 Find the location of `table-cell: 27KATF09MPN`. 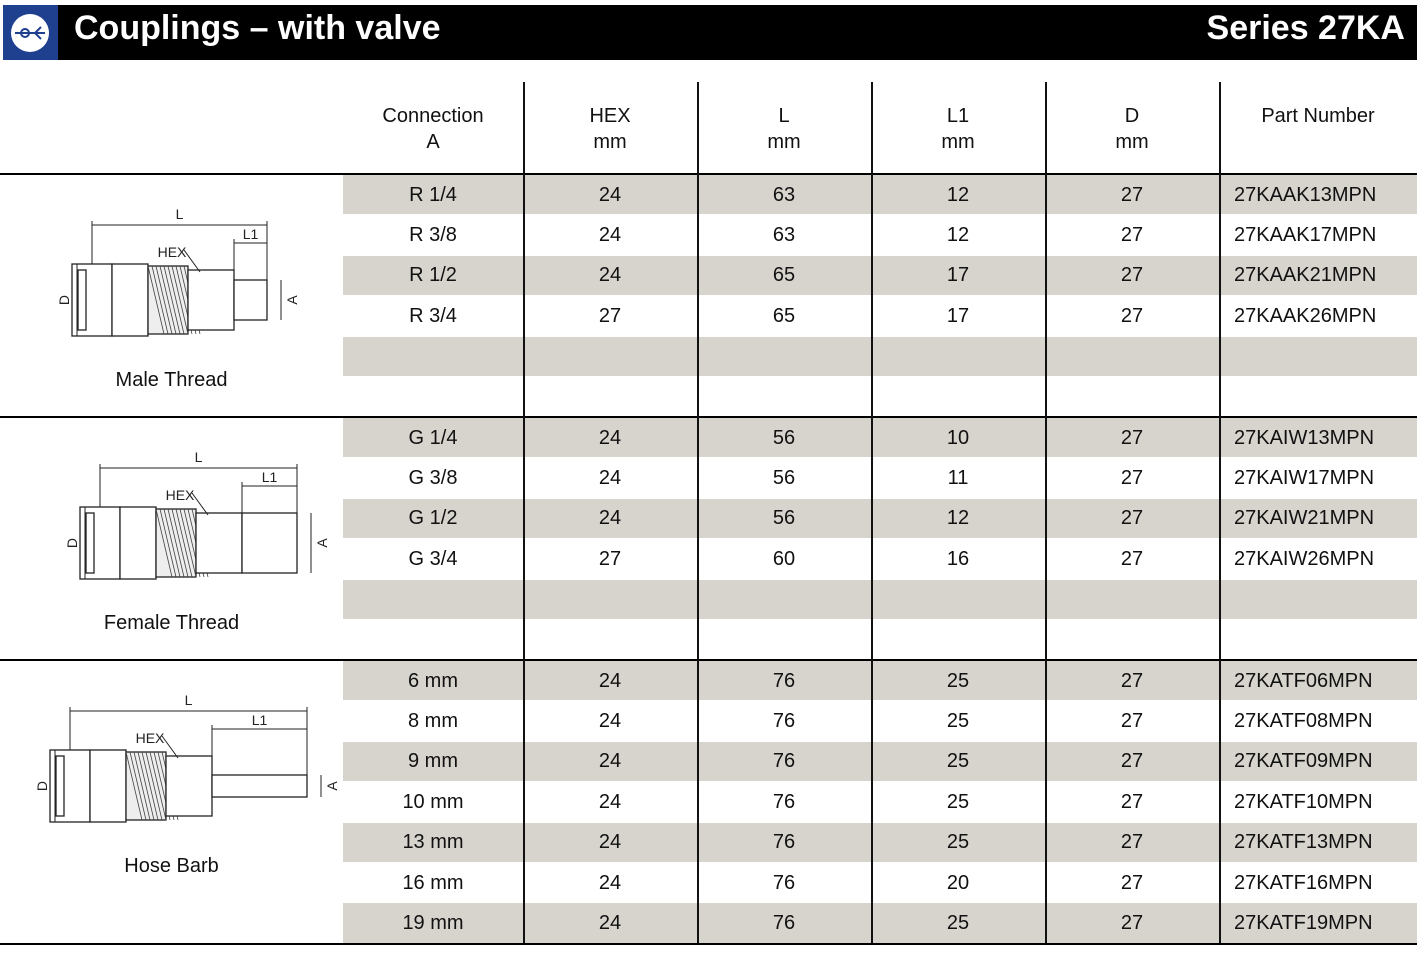

table-cell: 27KATF09MPN is located at coordinates (1303, 761).